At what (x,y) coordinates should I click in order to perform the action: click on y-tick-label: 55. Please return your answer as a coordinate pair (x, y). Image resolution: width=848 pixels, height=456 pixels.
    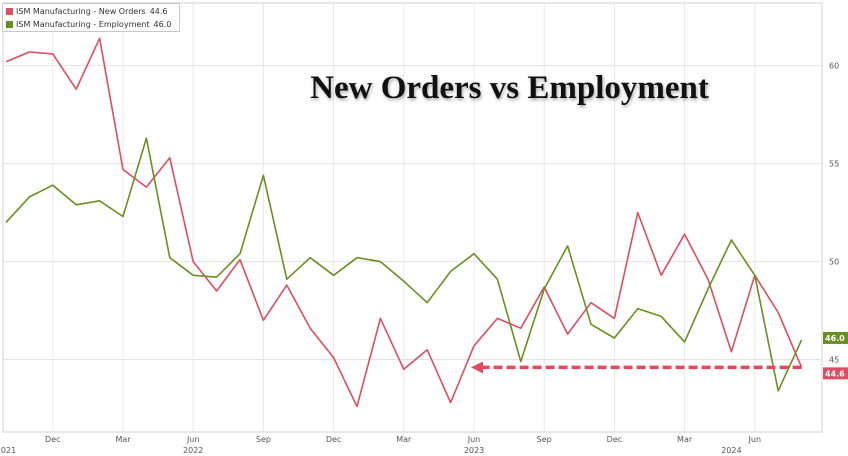
    Looking at the image, I should click on (834, 164).